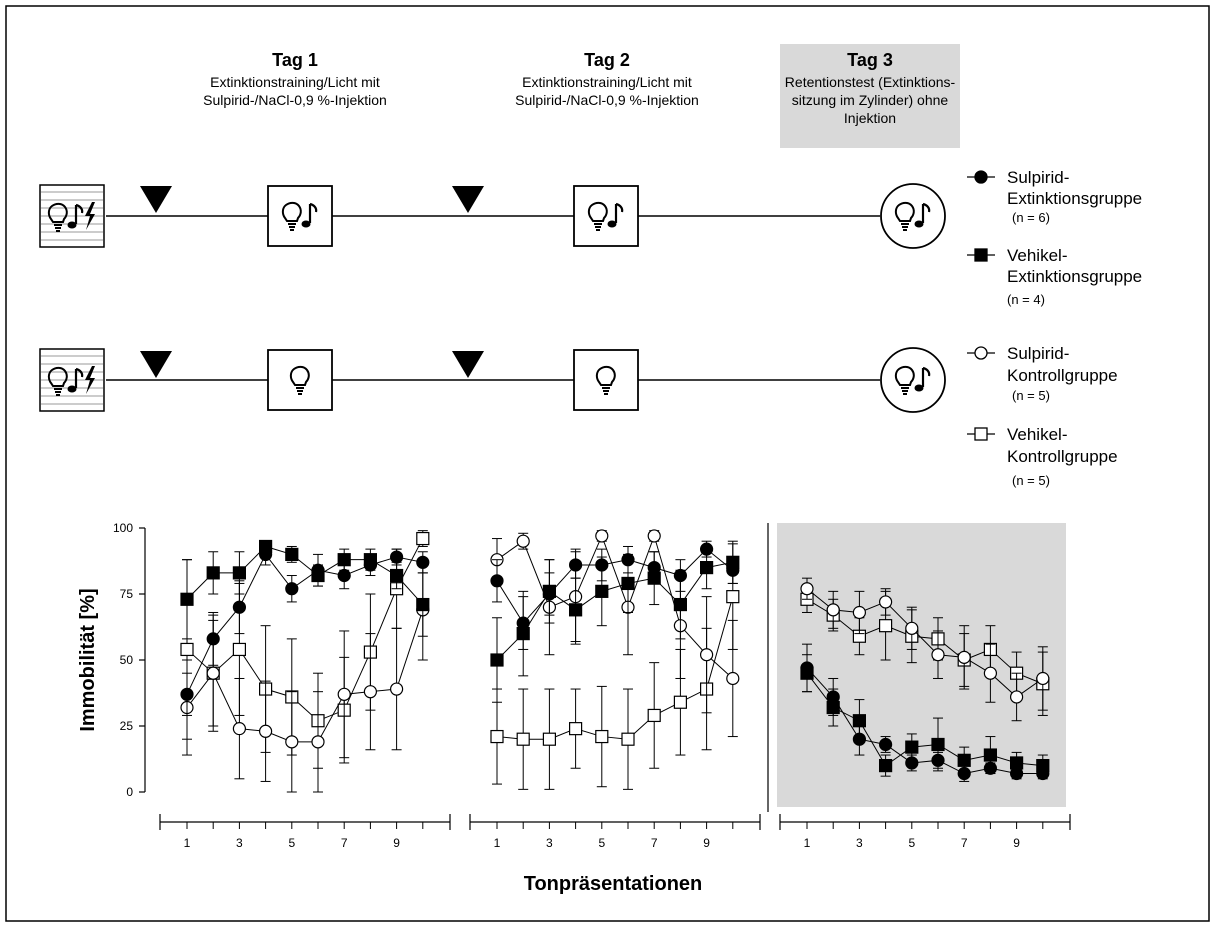 The image size is (1215, 932). What do you see at coordinates (870, 118) in the screenshot?
I see `day-desc-3-line-3: Injektion` at bounding box center [870, 118].